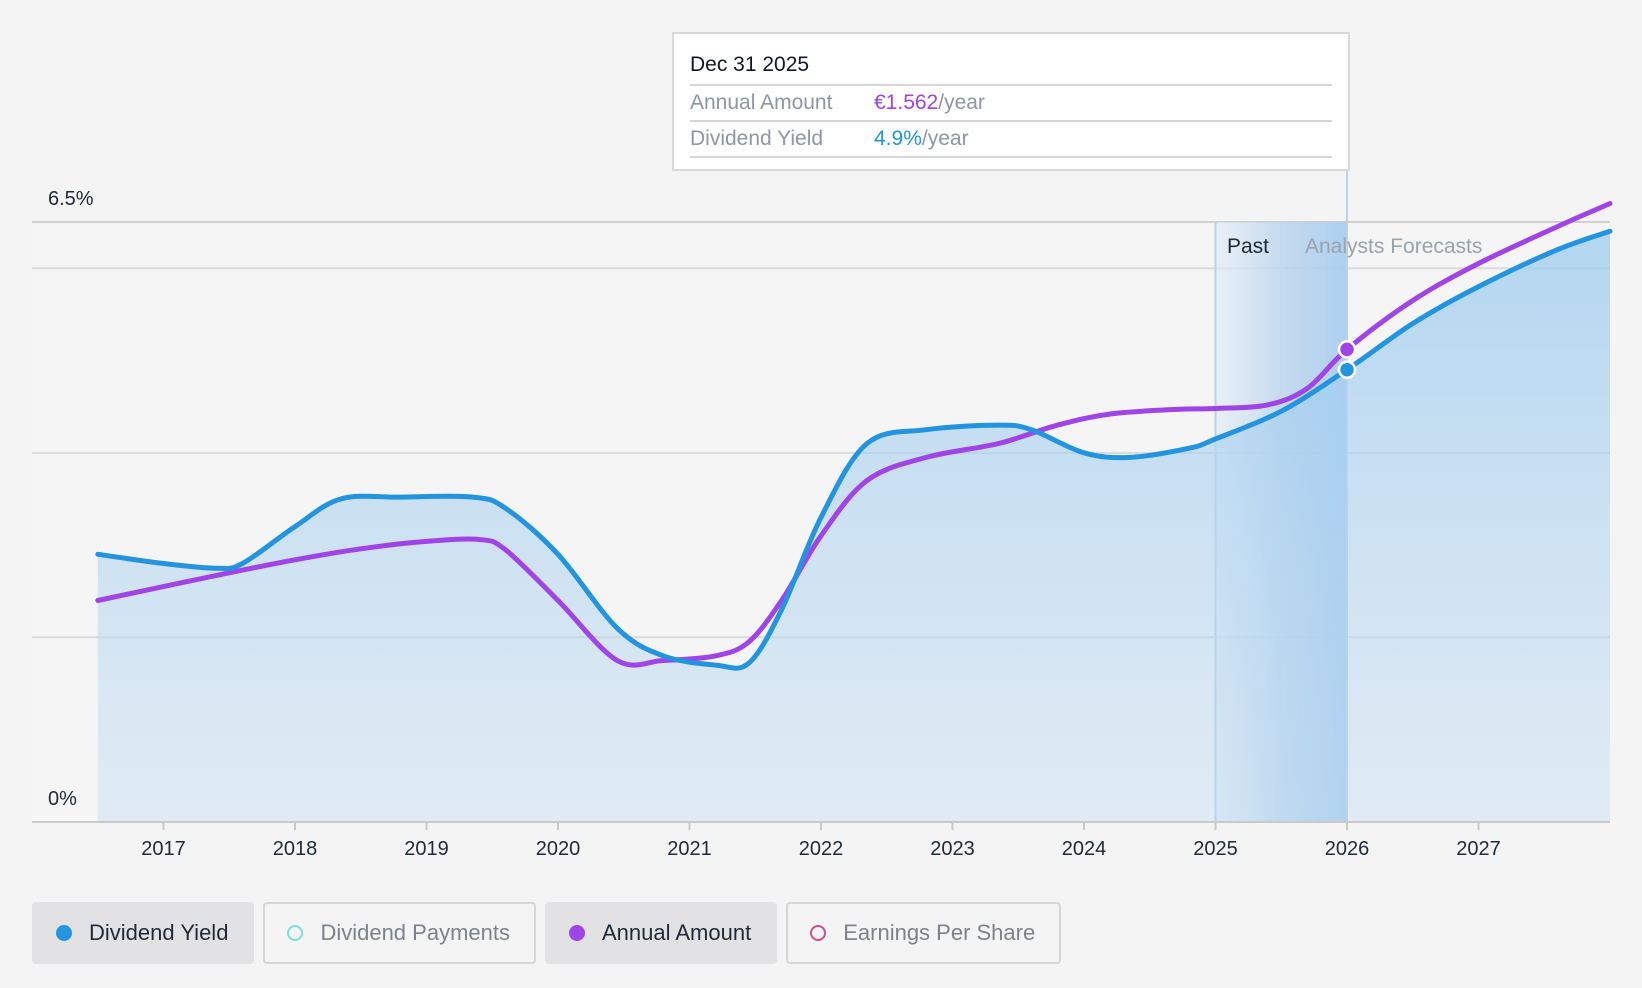  Describe the element at coordinates (1215, 849) in the screenshot. I see `x-tick-label: 2025` at that location.